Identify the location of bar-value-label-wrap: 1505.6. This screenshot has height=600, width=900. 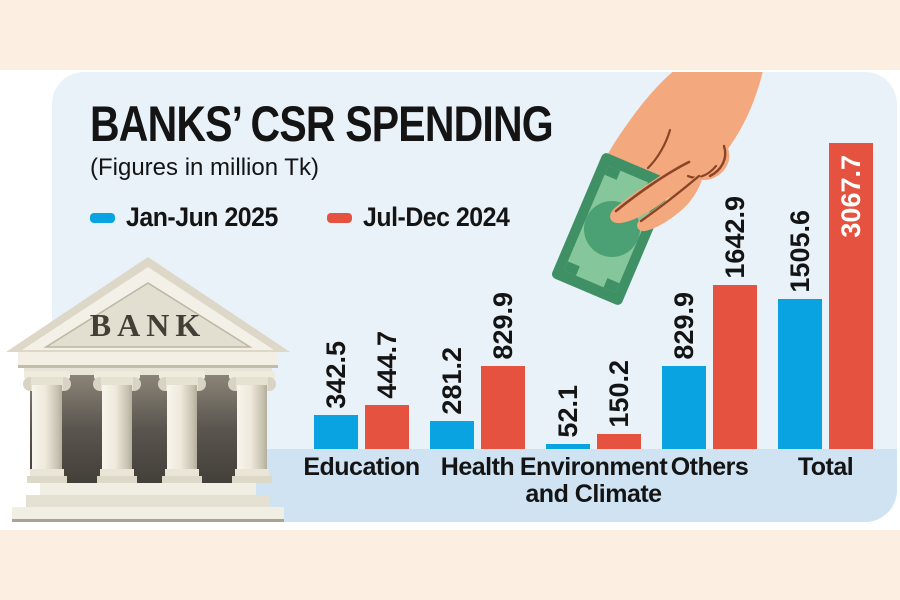
(800, 251).